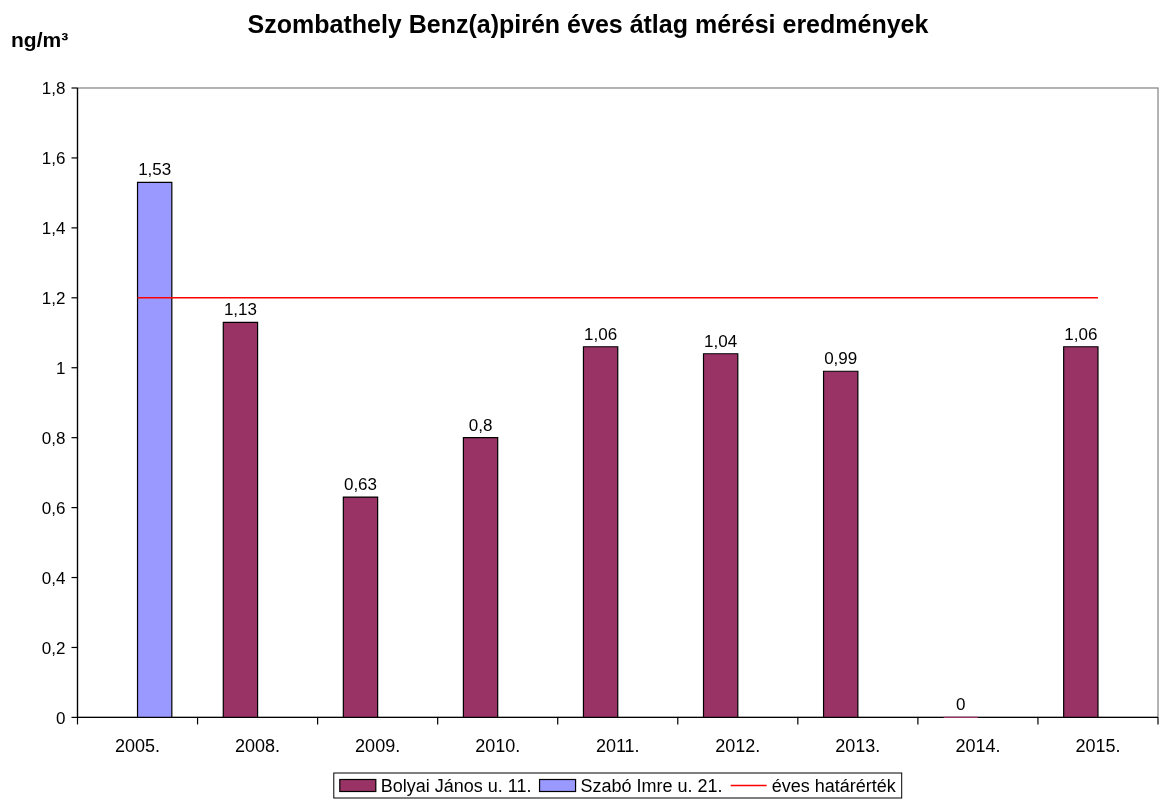 This screenshot has height=799, width=1161. I want to click on x-tick-label: 2008., so click(258, 746).